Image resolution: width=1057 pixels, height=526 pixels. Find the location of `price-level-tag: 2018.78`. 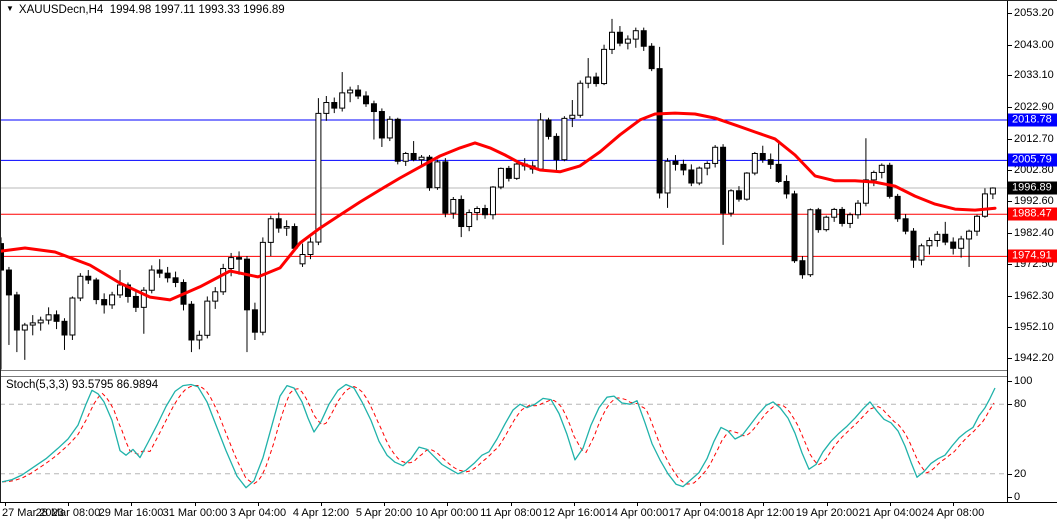

price-level-tag: 2018.78 is located at coordinates (1032, 120).